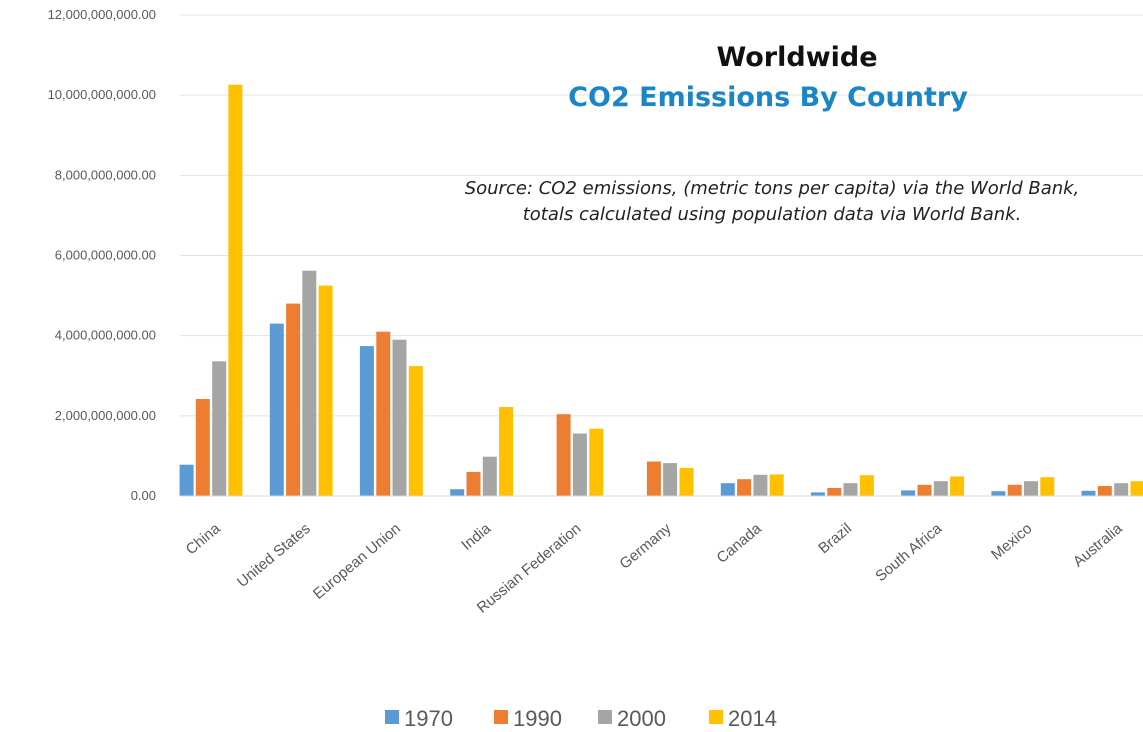  Describe the element at coordinates (1047, 486) in the screenshot. I see `bar-2014-mexico` at that location.